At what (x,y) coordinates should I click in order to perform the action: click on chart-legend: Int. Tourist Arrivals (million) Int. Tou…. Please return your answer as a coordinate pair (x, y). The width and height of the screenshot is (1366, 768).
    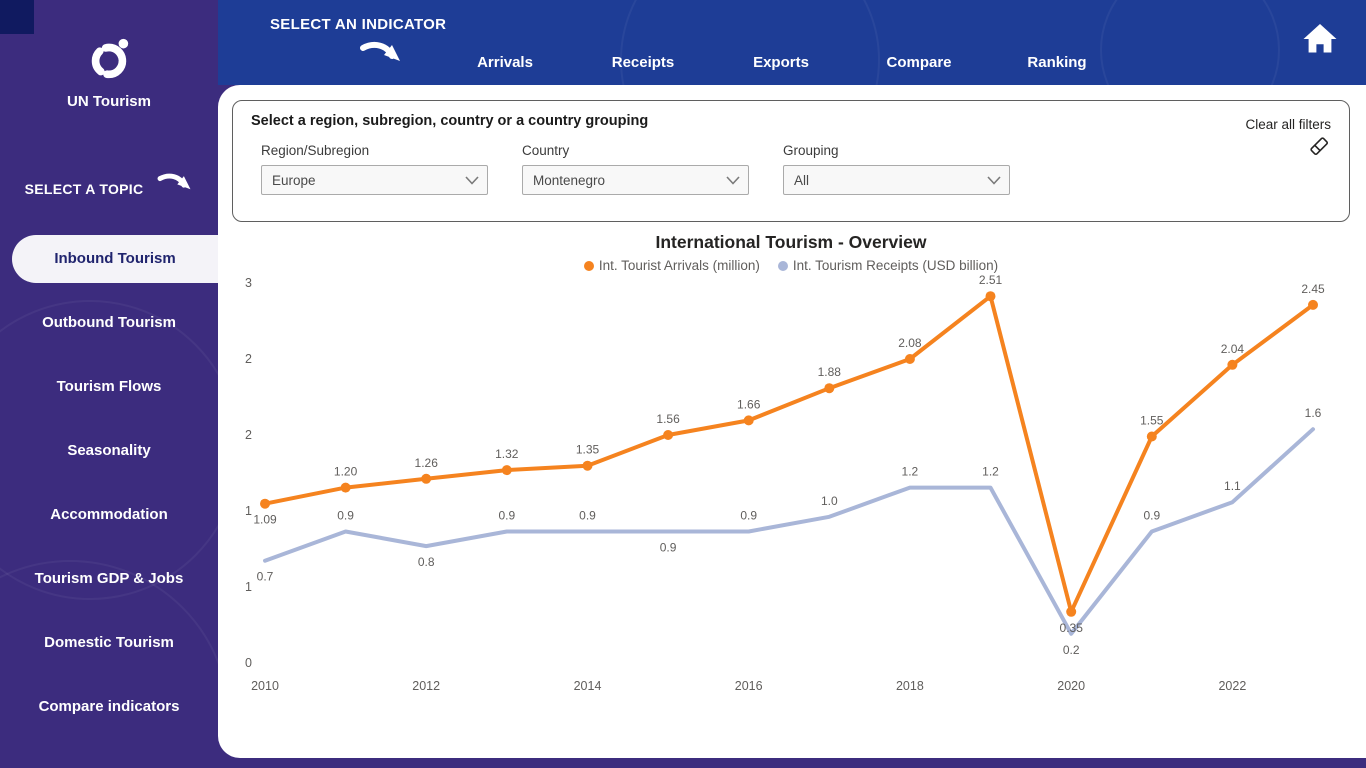
    Looking at the image, I should click on (791, 265).